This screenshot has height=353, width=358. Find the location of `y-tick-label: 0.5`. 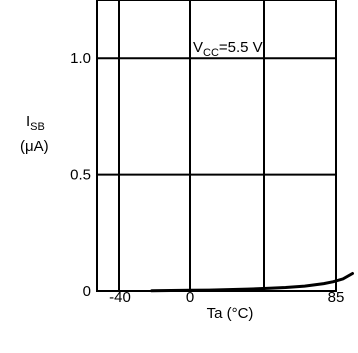

y-tick-label: 0.5 is located at coordinates (80, 175).